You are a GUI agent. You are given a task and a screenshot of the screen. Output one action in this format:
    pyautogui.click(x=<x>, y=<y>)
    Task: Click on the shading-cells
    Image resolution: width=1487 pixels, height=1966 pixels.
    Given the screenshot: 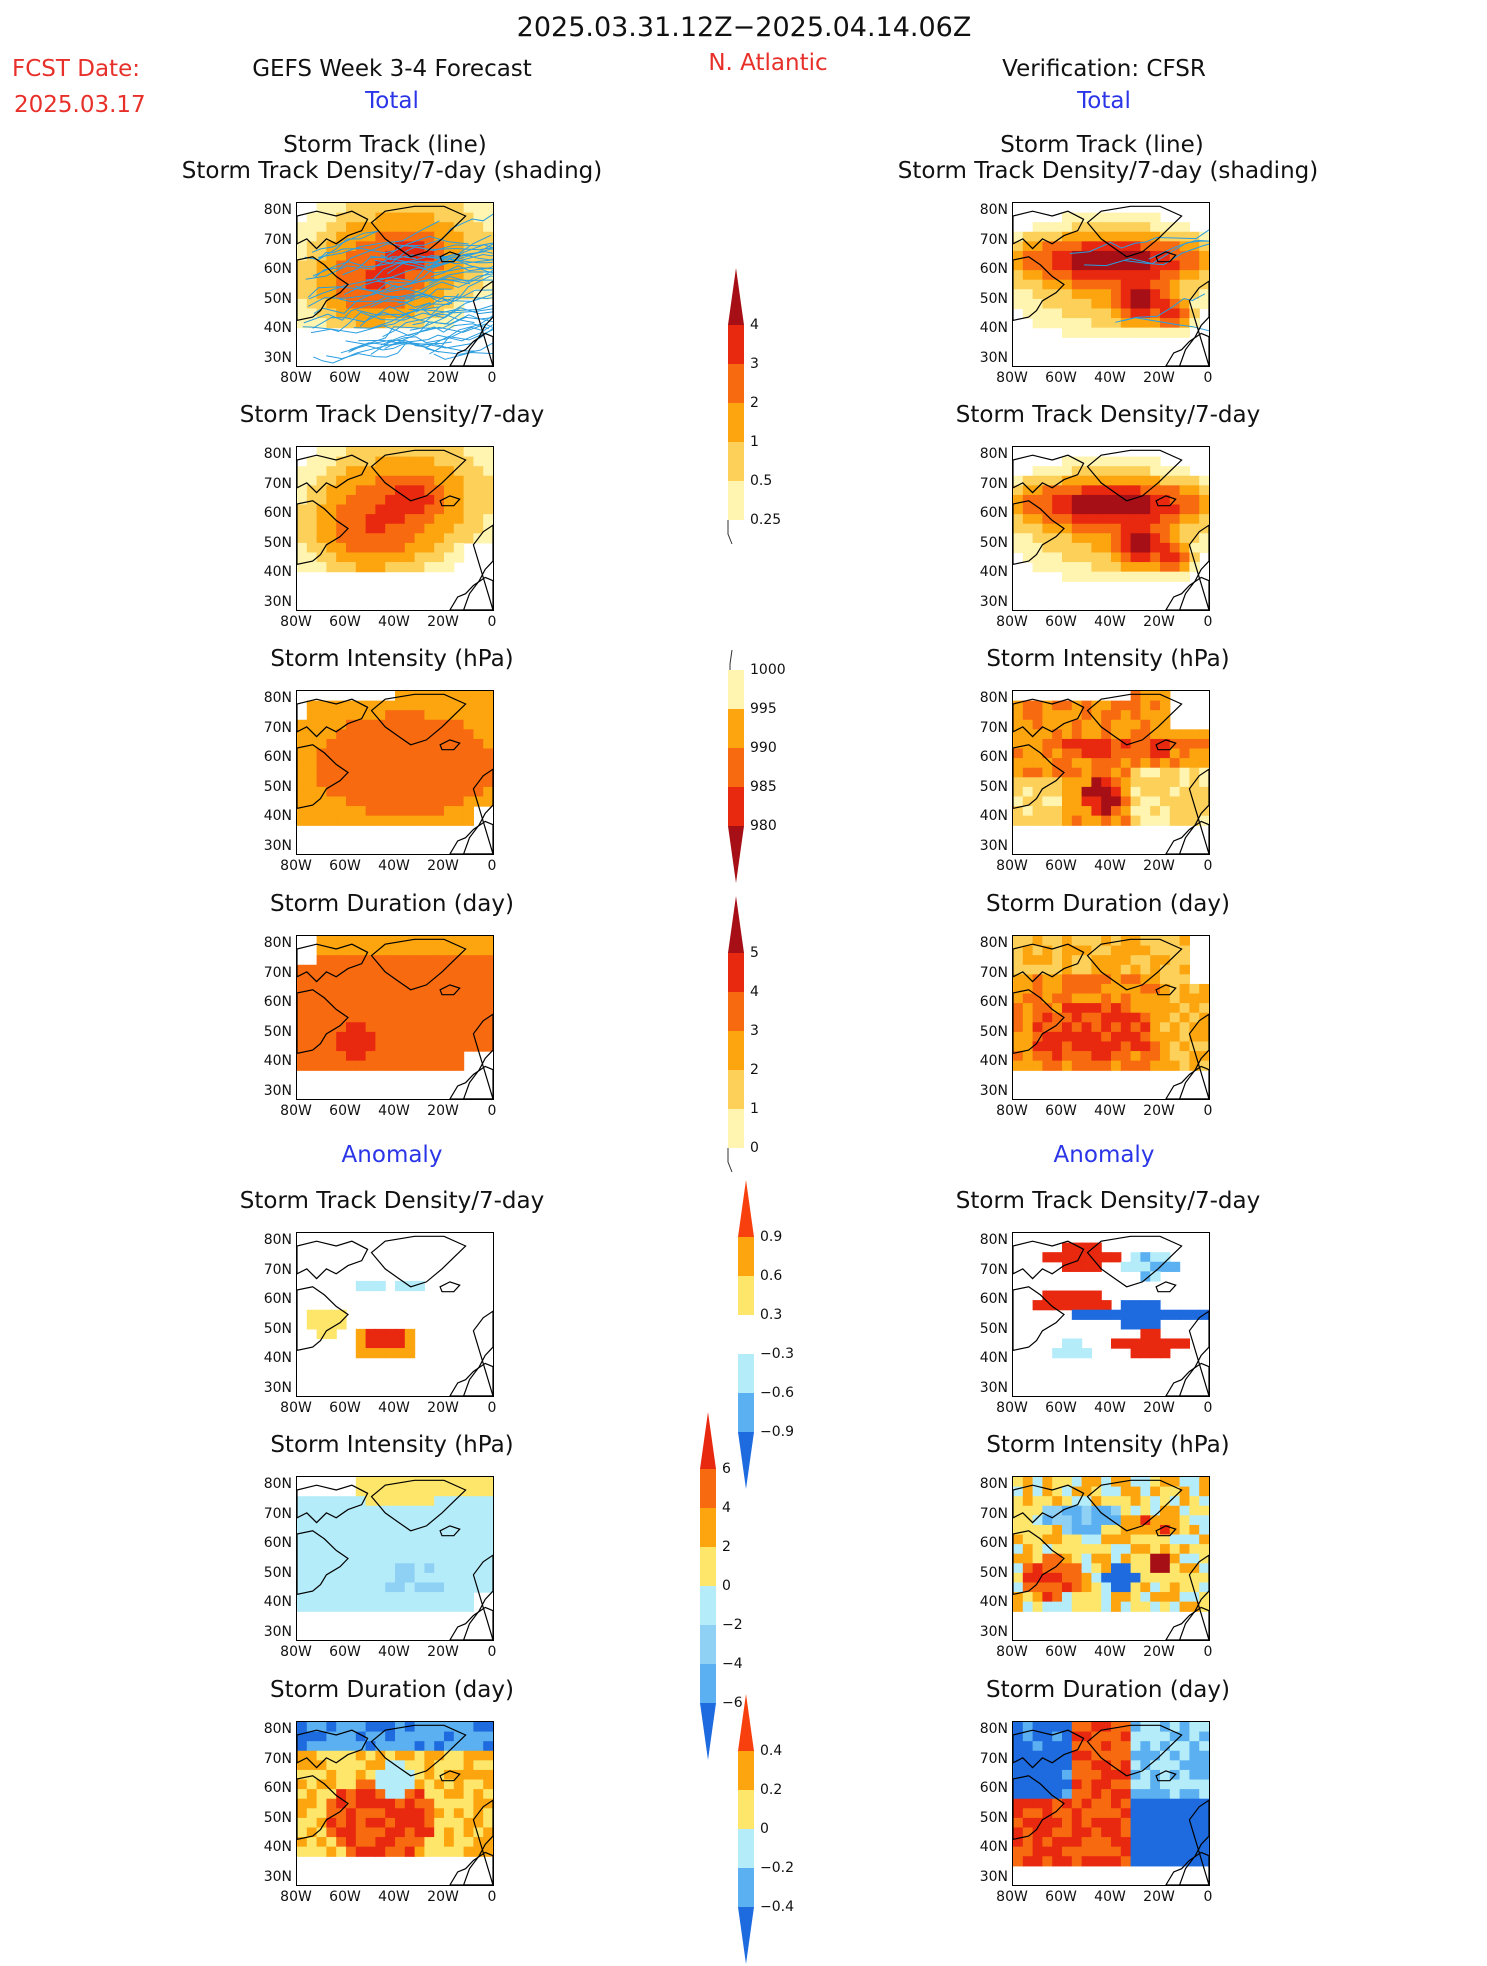 What is the action you would take?
    pyautogui.click(x=1111, y=758)
    